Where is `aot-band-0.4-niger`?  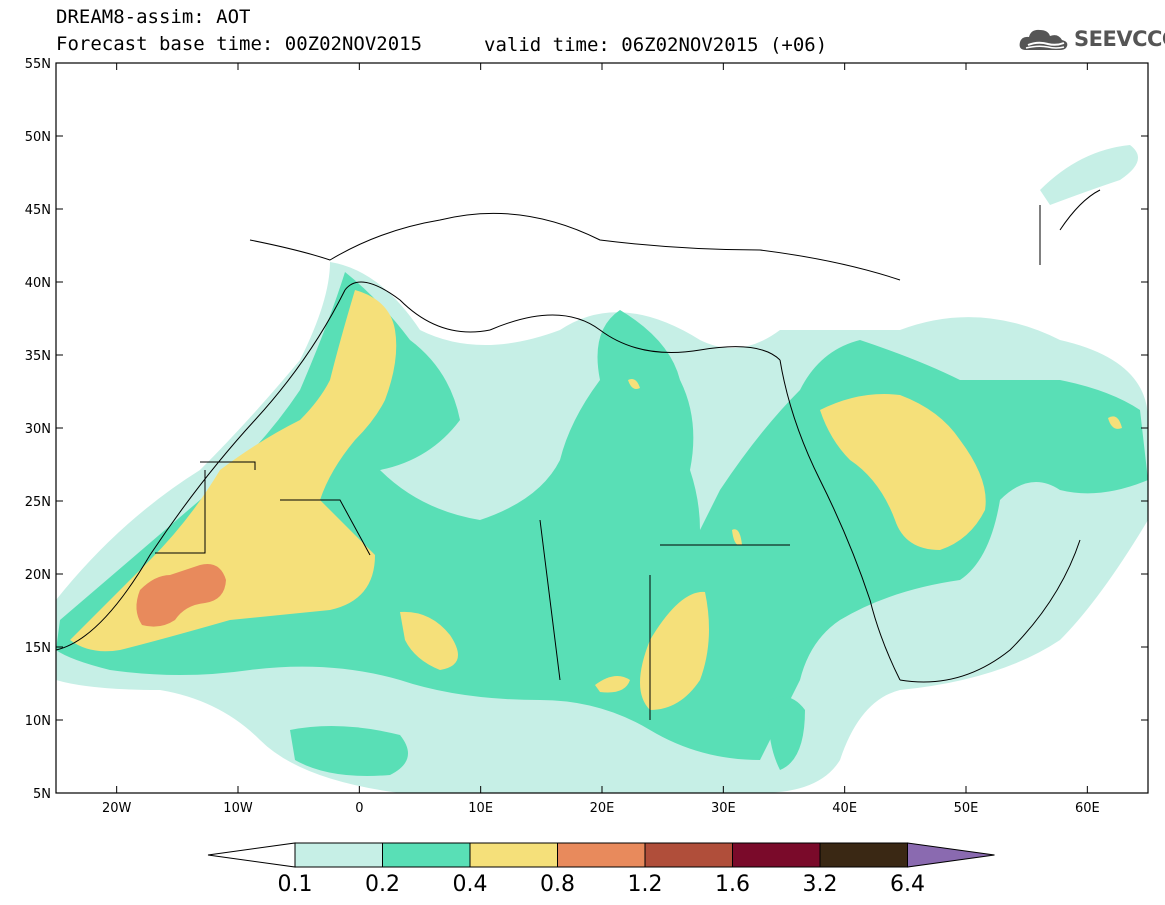 aot-band-0.4-niger is located at coordinates (429, 640).